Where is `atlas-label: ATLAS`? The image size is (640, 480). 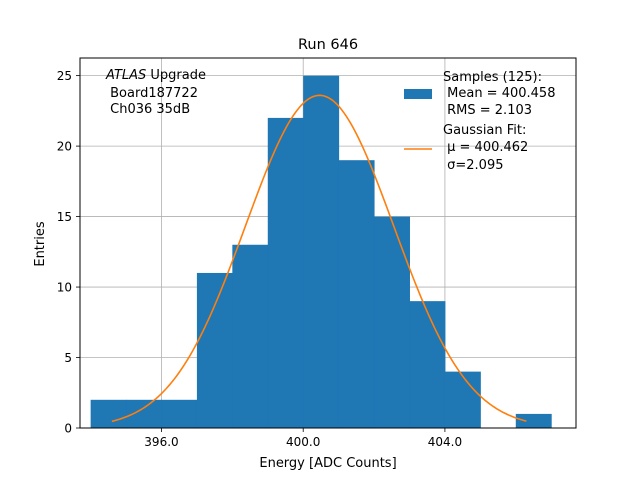 atlas-label: ATLAS is located at coordinates (125, 75).